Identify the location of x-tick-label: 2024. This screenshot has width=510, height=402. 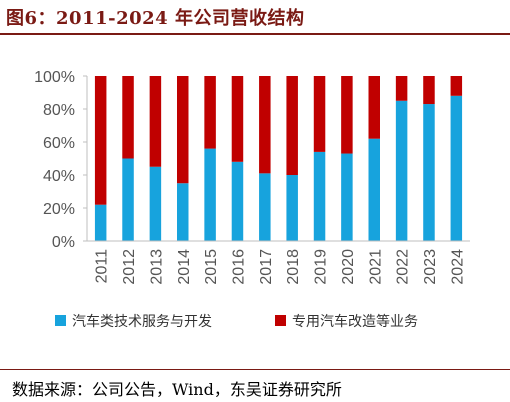
(457, 267).